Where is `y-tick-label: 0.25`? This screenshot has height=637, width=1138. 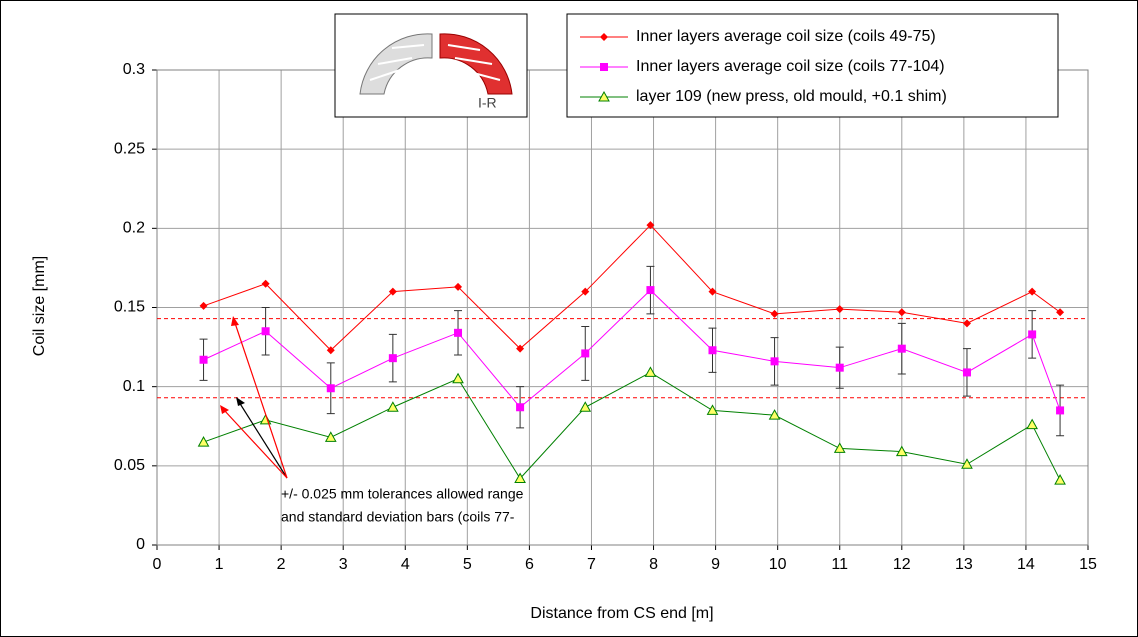
y-tick-label: 0.25 is located at coordinates (129, 148).